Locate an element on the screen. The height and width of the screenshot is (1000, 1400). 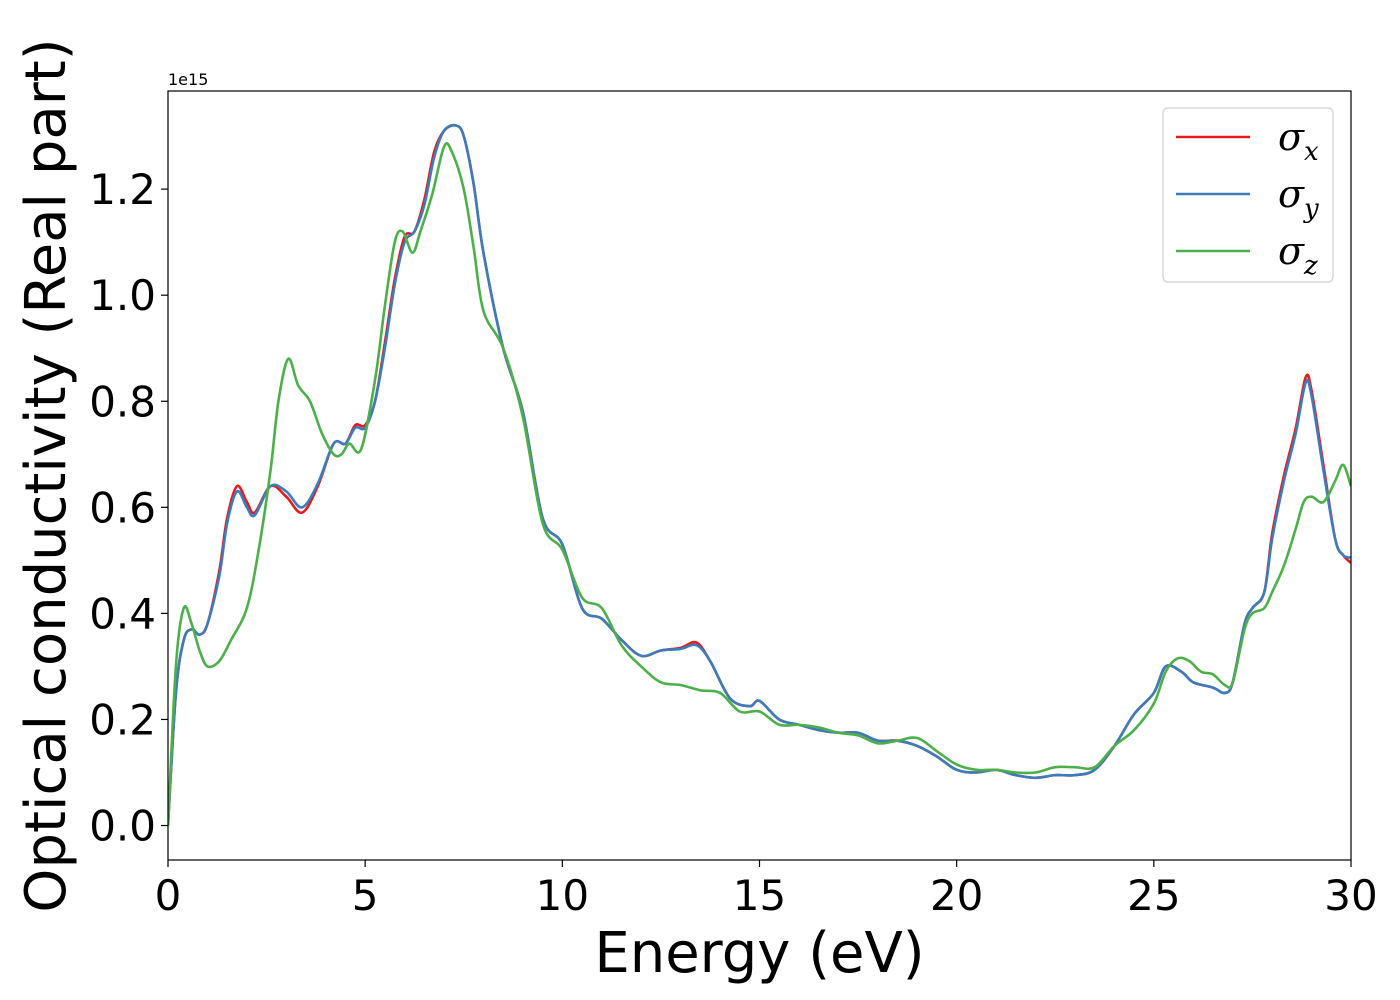
y-tick-label: 0.0 is located at coordinates (122, 826).